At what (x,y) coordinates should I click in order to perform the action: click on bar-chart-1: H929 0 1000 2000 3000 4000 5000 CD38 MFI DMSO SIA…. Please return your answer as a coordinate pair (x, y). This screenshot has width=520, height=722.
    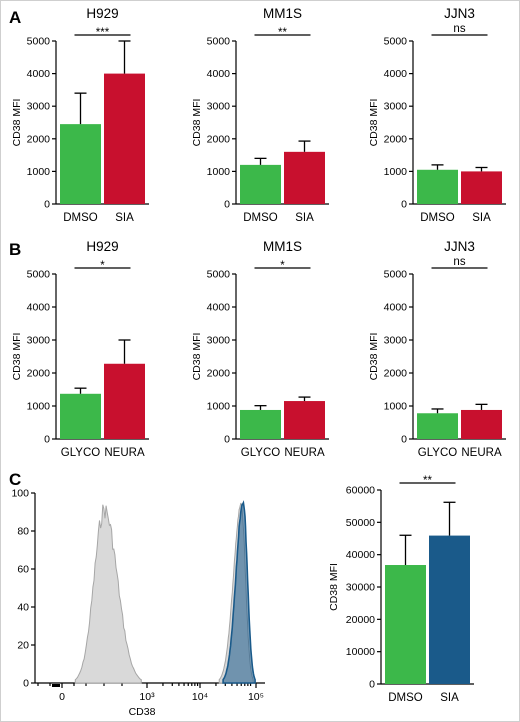
    Looking at the image, I should click on (80, 115).